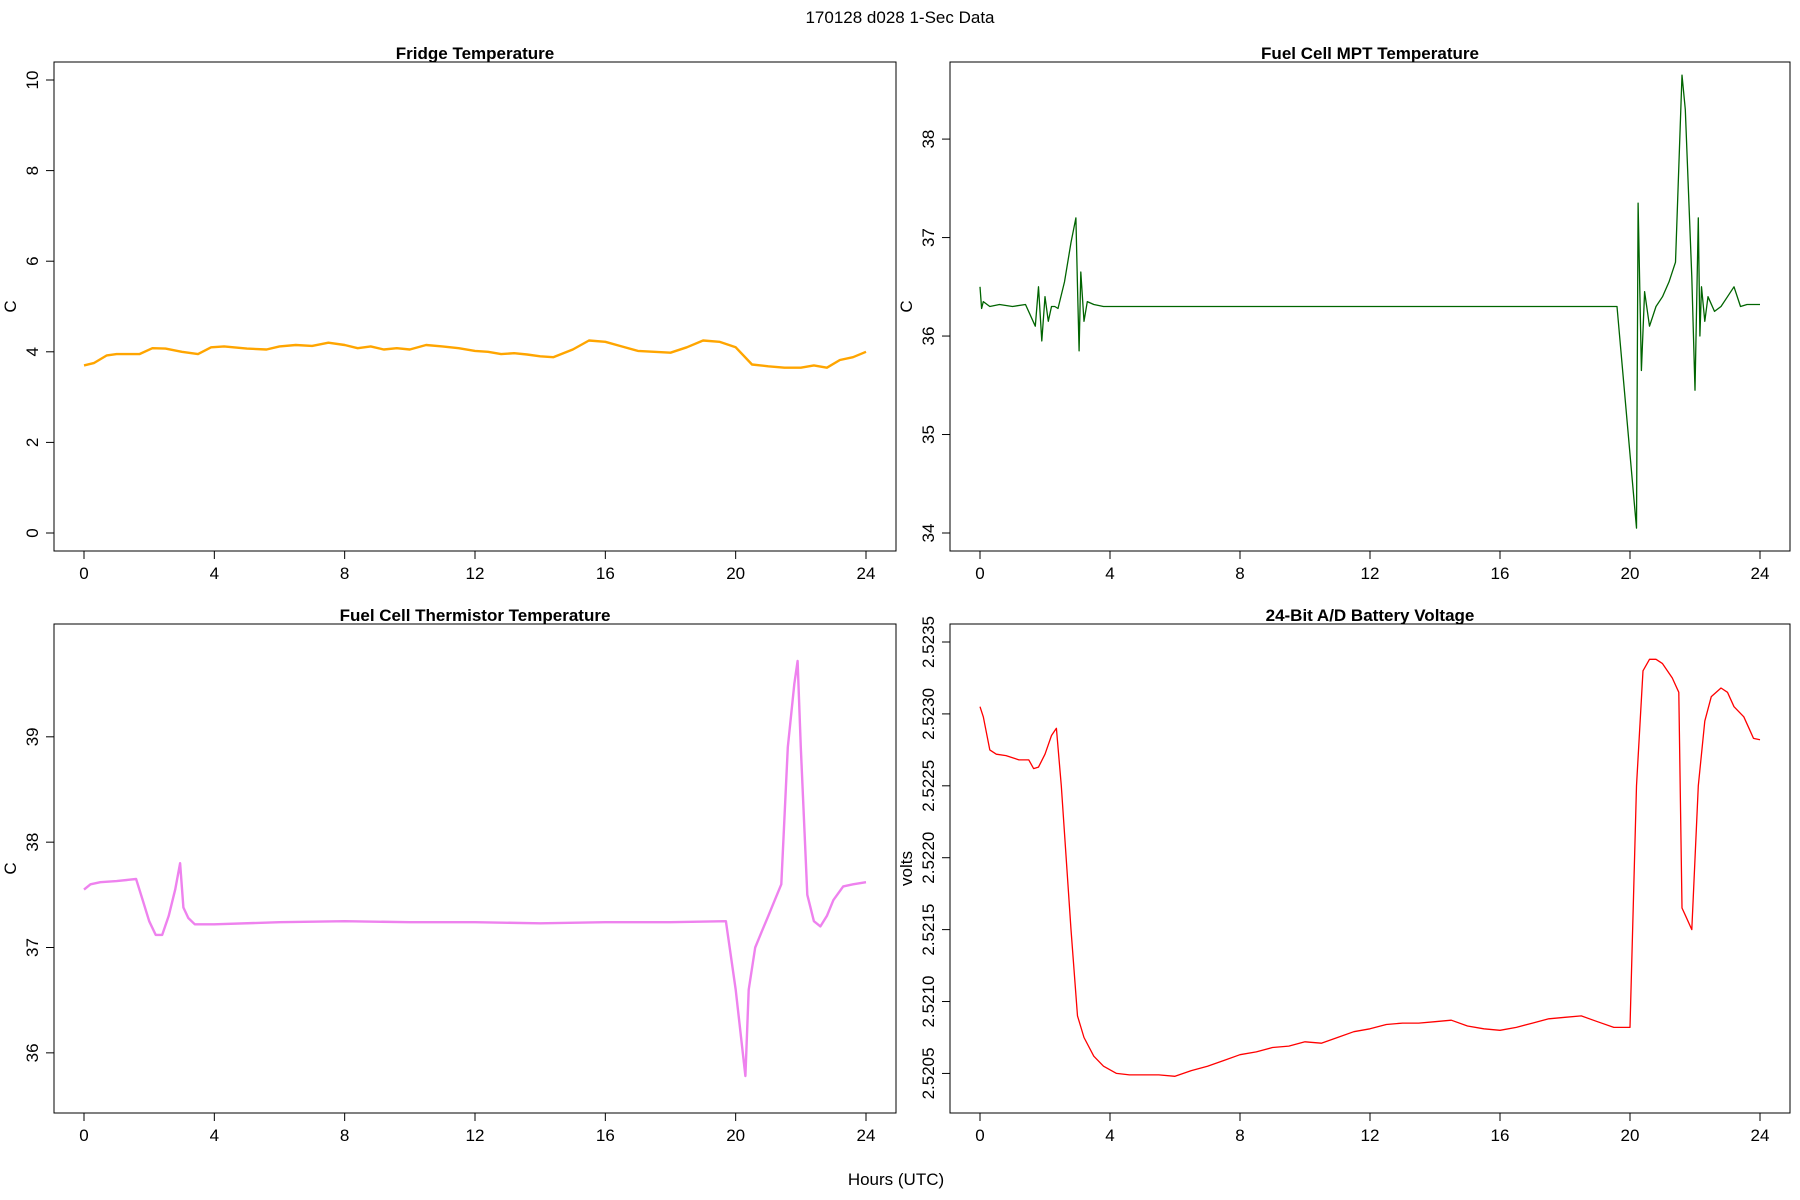  I want to click on y-tick-label: 39, so click(32, 736).